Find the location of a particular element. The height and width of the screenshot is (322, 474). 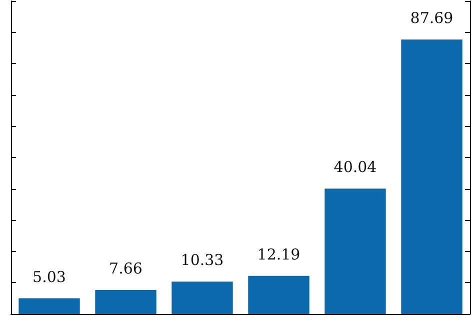

data-label: 12.19 is located at coordinates (278, 254).